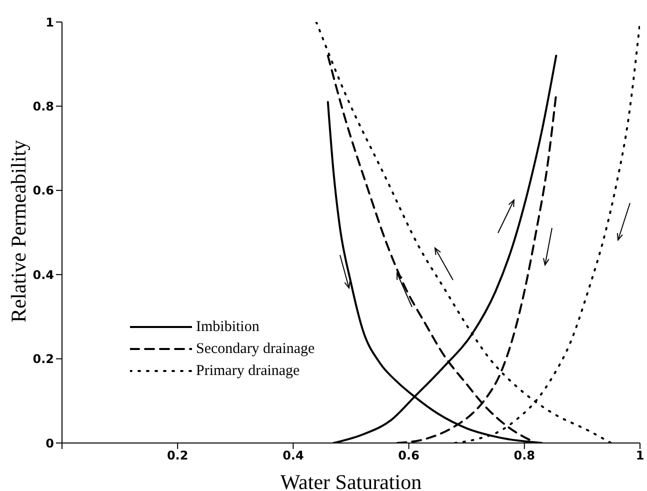 Image resolution: width=647 pixels, height=491 pixels. Describe the element at coordinates (228, 327) in the screenshot. I see `legend-label: Imbibition` at that location.